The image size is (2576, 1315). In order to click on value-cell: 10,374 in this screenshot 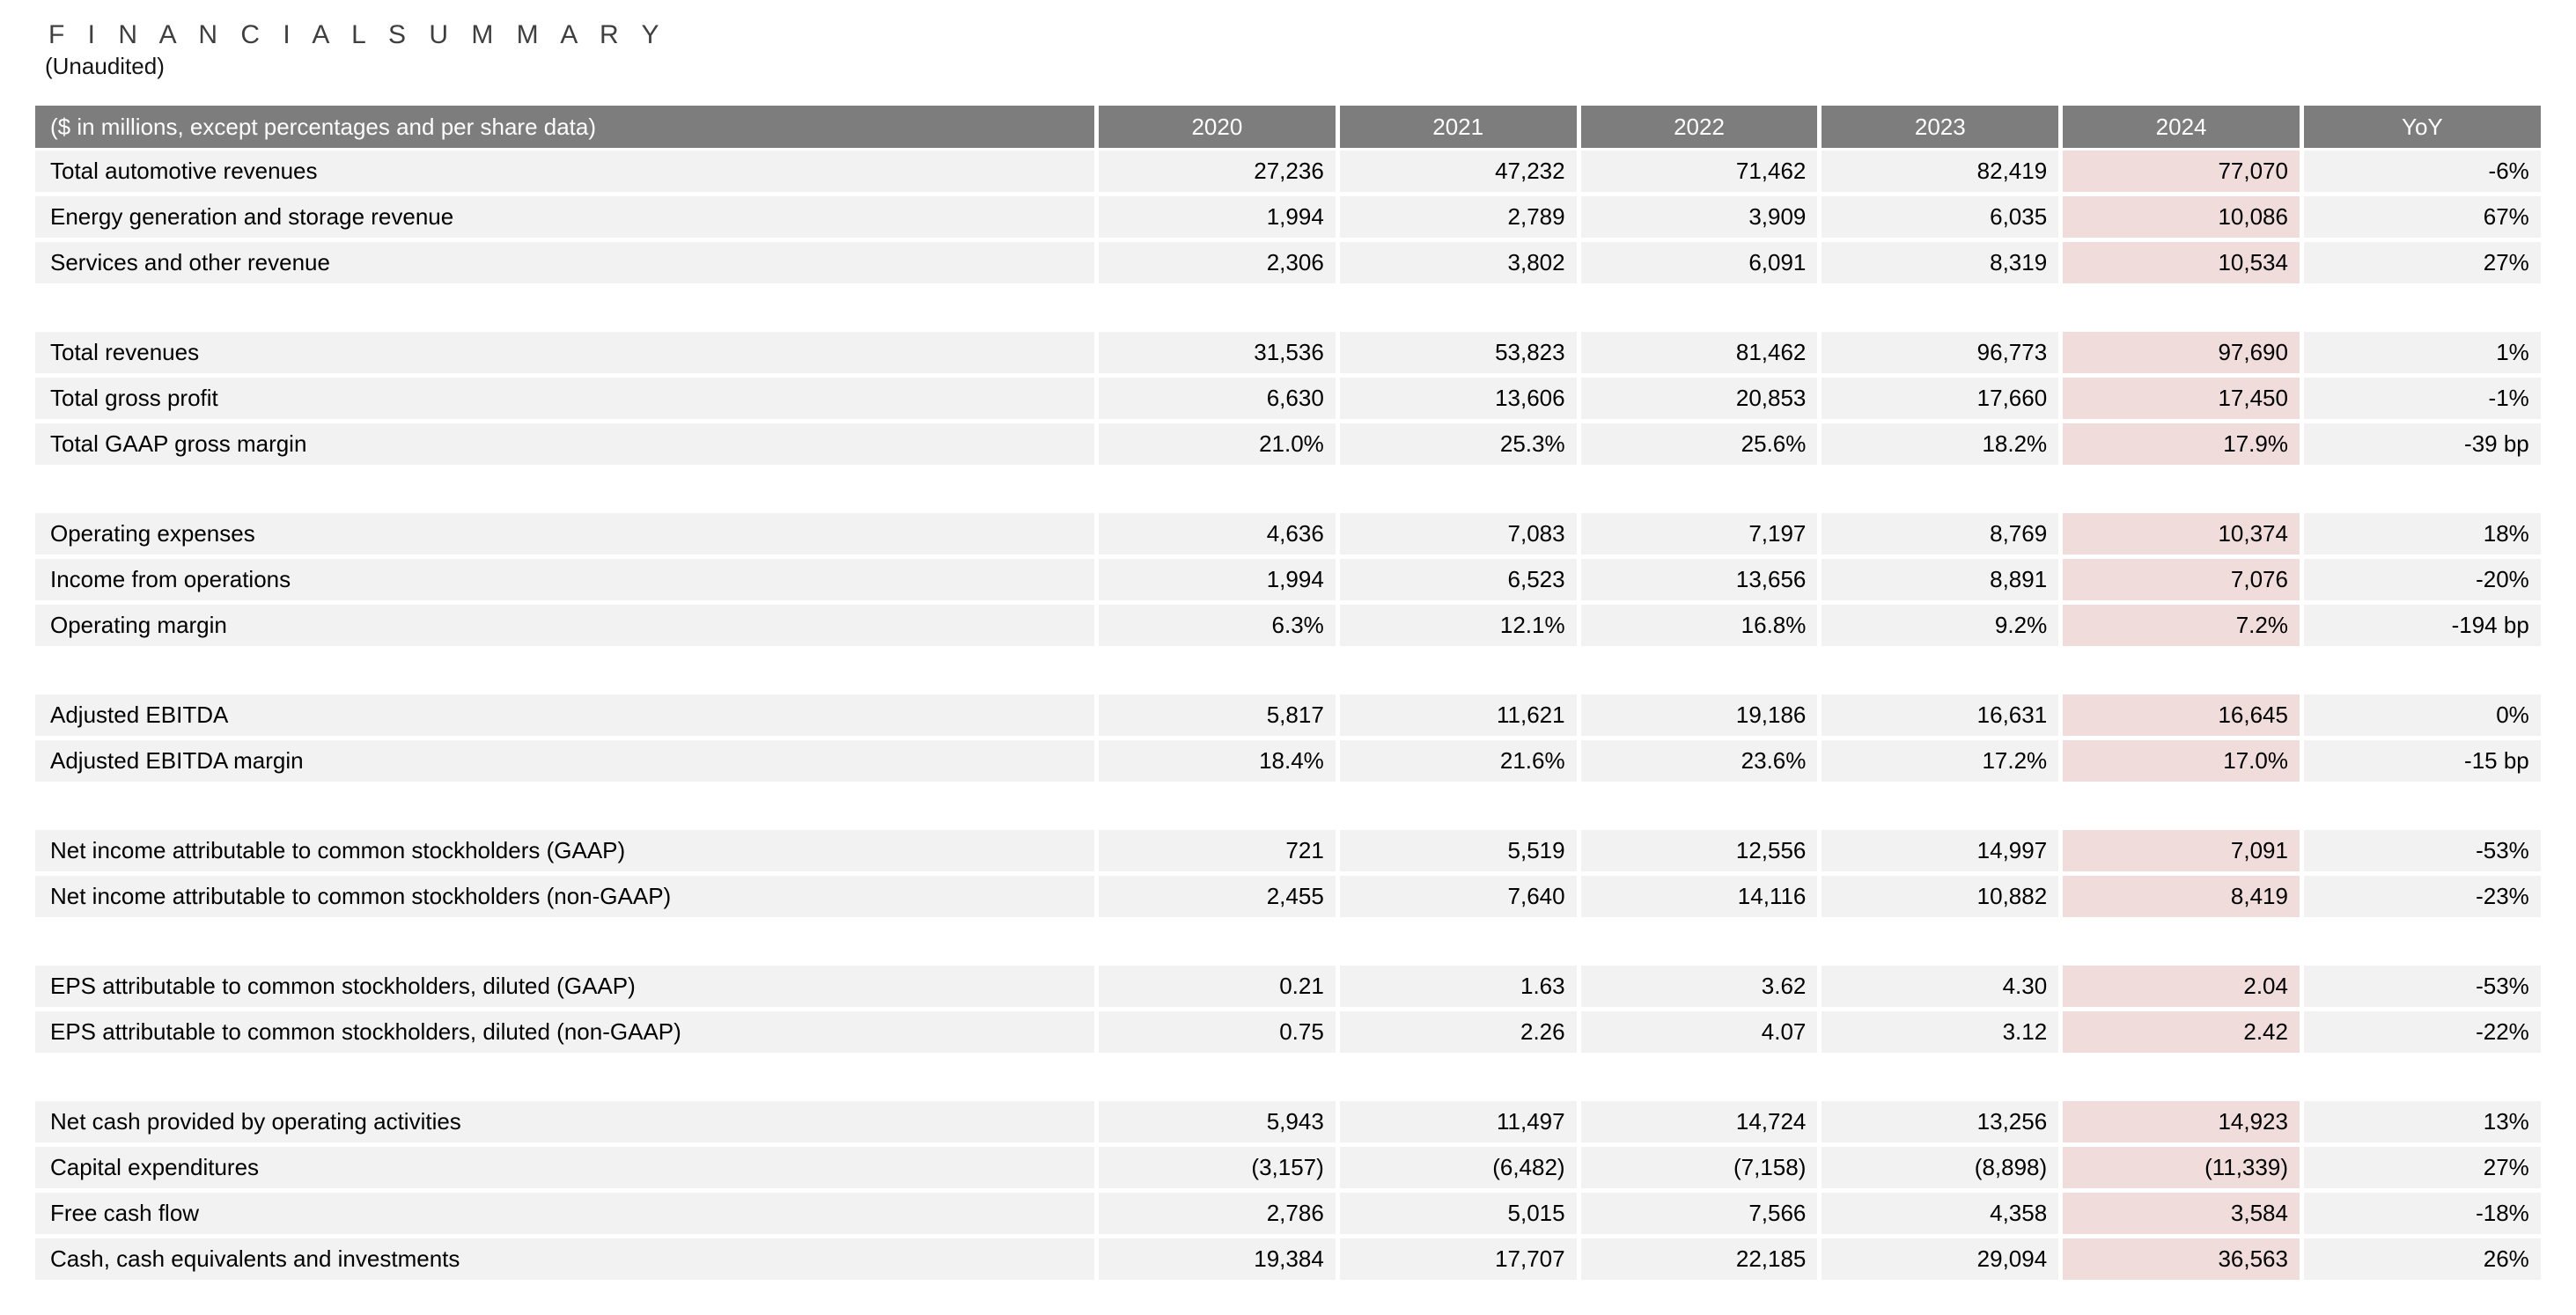, I will do `click(2181, 534)`.